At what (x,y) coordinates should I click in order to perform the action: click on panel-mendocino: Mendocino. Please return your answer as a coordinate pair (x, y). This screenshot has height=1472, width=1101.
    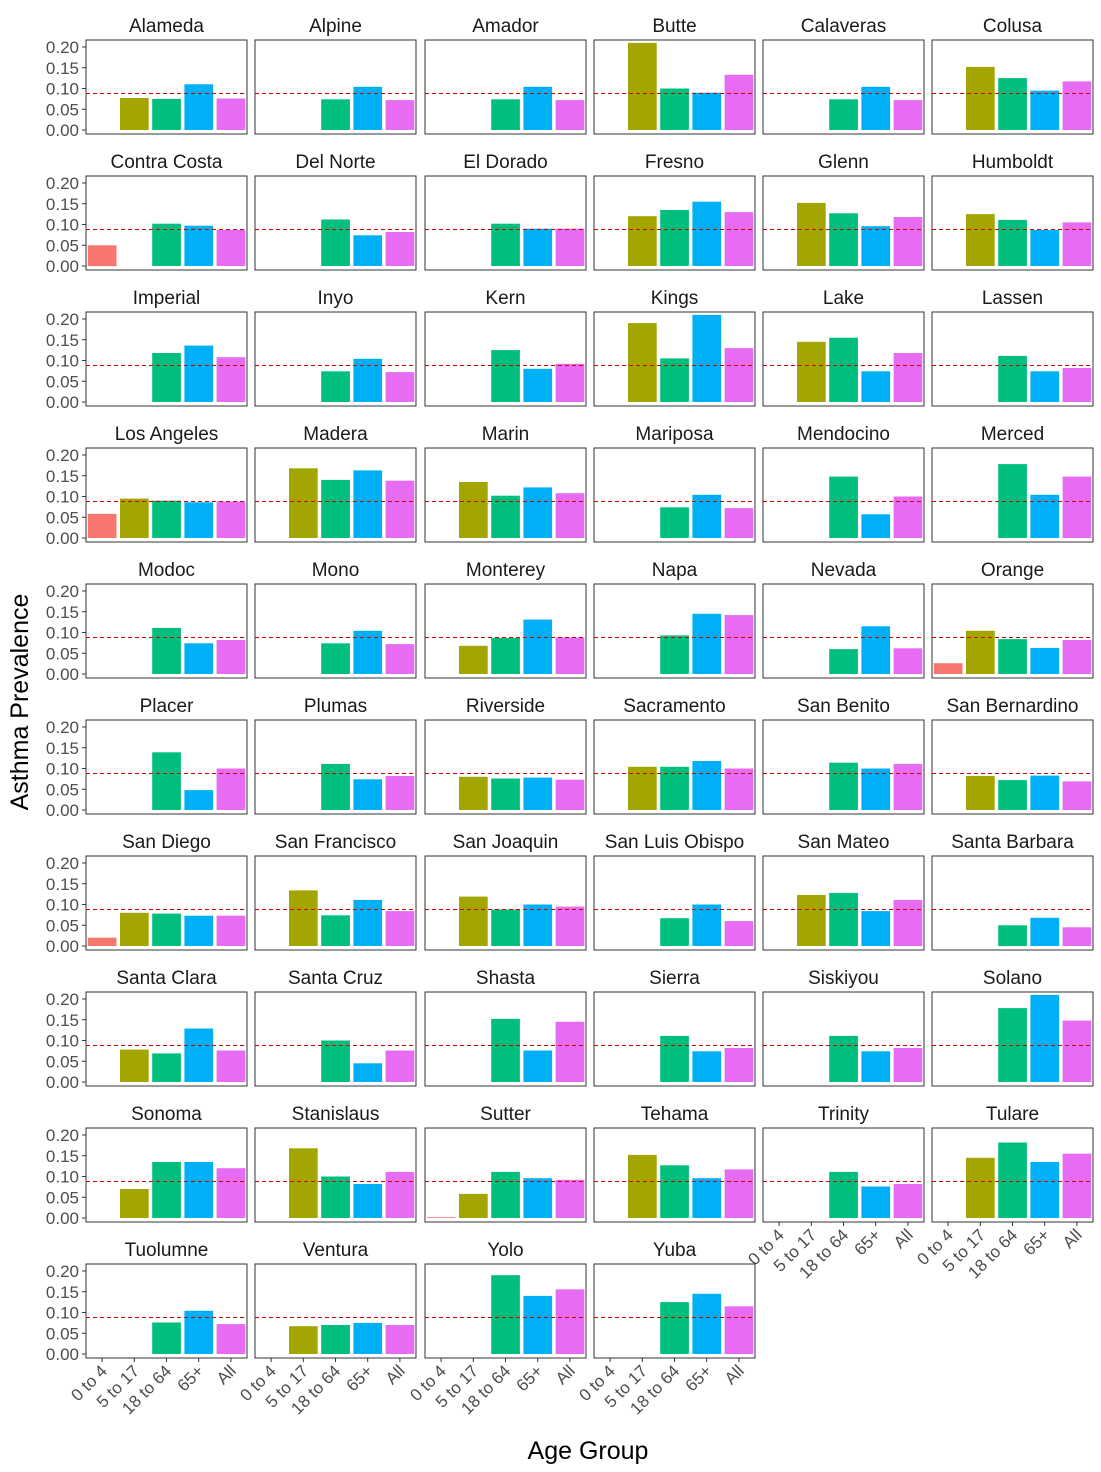
    Looking at the image, I should click on (843, 483).